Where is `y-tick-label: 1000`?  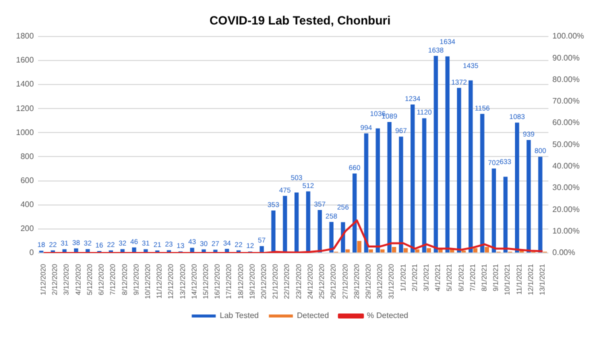
y-tick-label: 1000 is located at coordinates (25, 132).